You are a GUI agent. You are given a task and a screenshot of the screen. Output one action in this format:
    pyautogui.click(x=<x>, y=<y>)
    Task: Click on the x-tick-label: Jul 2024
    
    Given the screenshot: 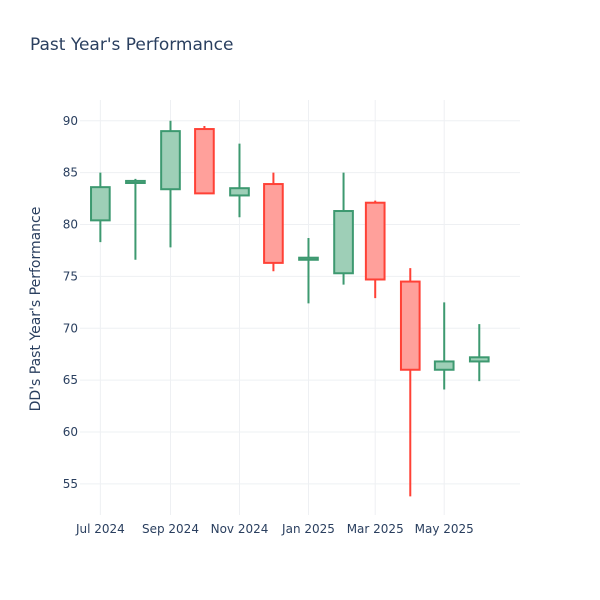 What is the action you would take?
    pyautogui.click(x=100, y=529)
    